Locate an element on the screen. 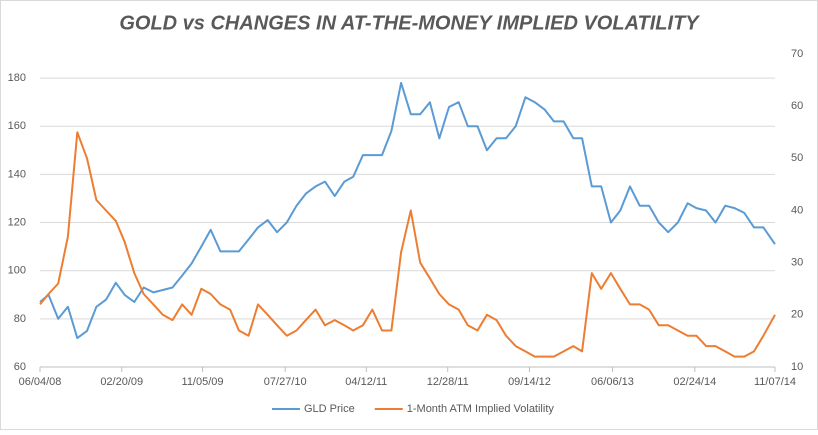 The width and height of the screenshot is (818, 435). x-tick-label: 06/06/13 is located at coordinates (612, 382).